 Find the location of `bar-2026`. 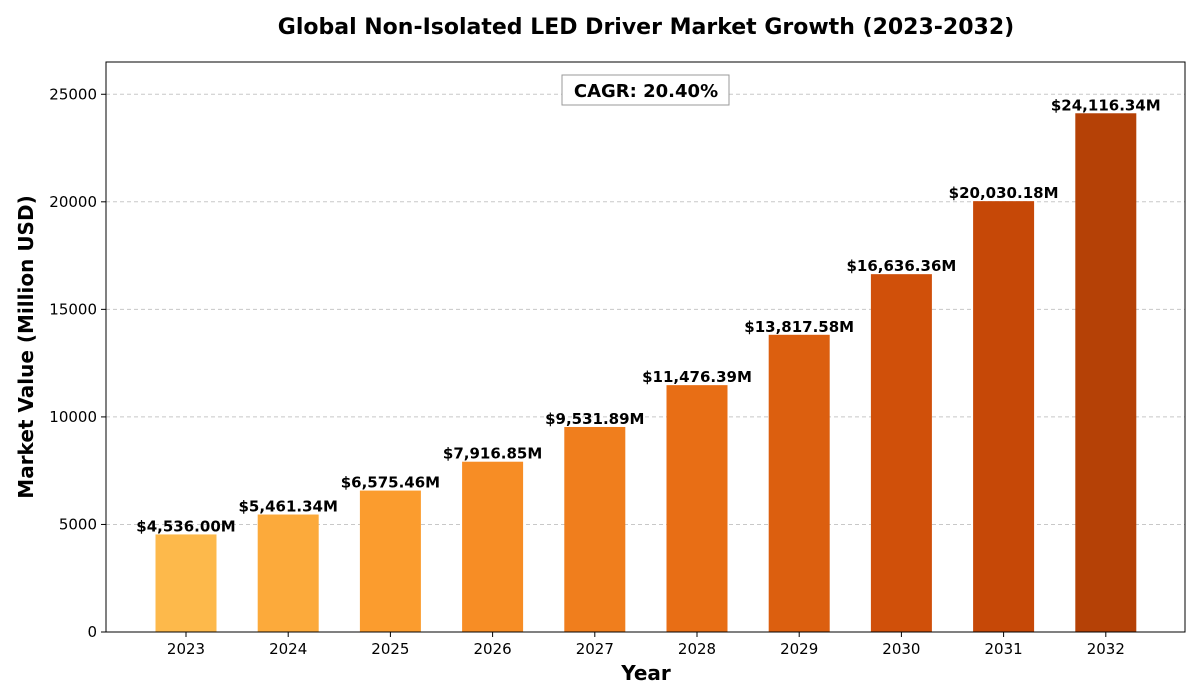

bar-2026 is located at coordinates (493, 546).